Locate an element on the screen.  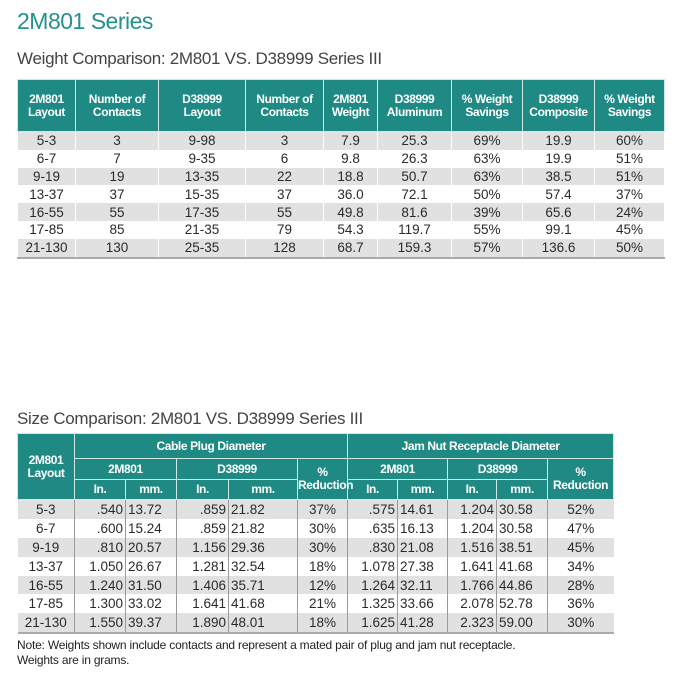
table-cell: 1.281 is located at coordinates (202, 566).